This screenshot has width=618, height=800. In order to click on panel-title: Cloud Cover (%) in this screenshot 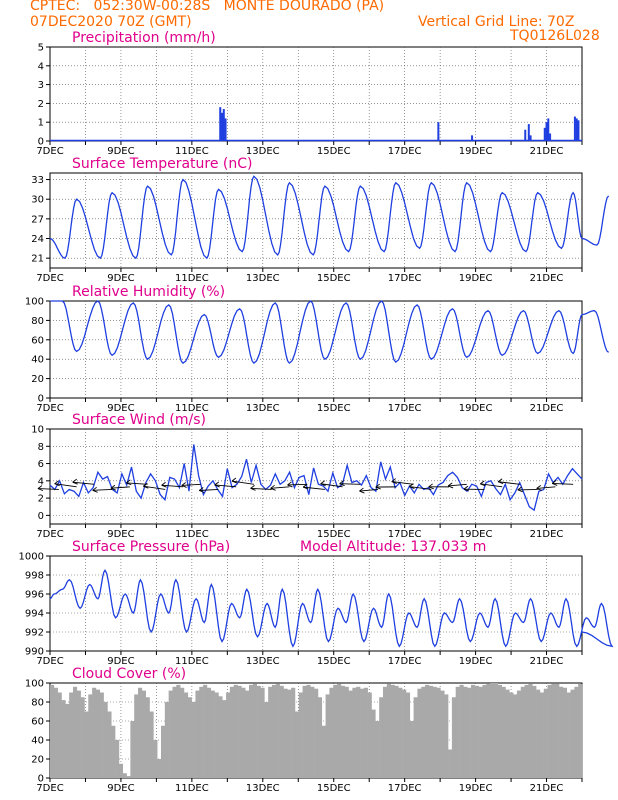, I will do `click(129, 674)`.